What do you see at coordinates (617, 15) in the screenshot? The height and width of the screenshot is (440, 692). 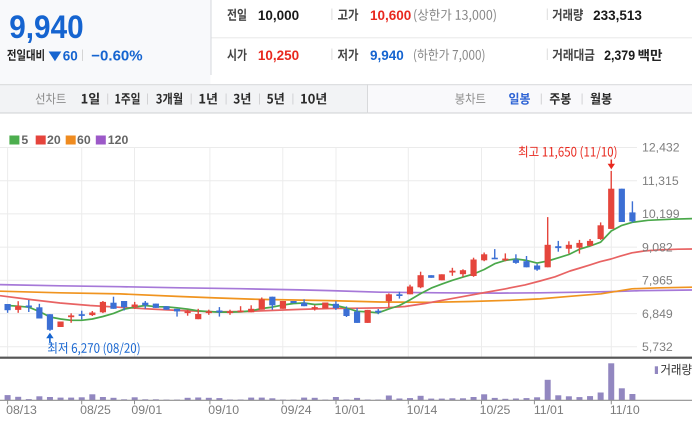 I see `svg-text: 233,513` at bounding box center [617, 15].